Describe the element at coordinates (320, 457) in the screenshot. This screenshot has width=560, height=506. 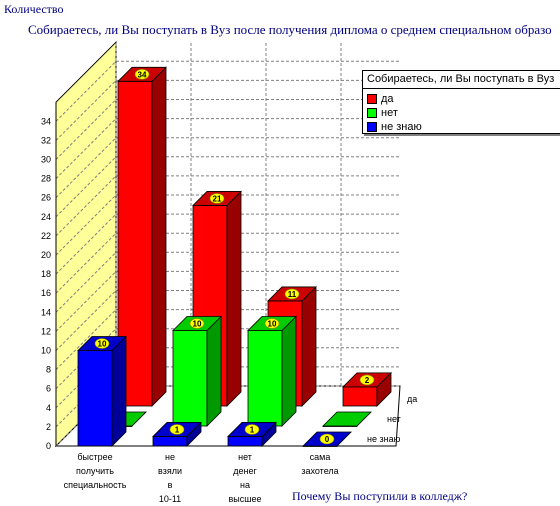
I see `category-label: сама` at that location.